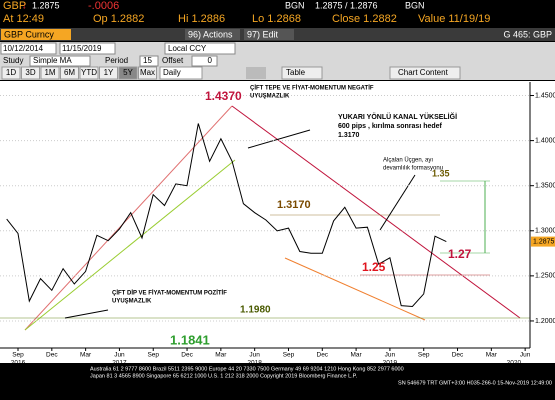  I want to click on offset-input, so click(204, 61).